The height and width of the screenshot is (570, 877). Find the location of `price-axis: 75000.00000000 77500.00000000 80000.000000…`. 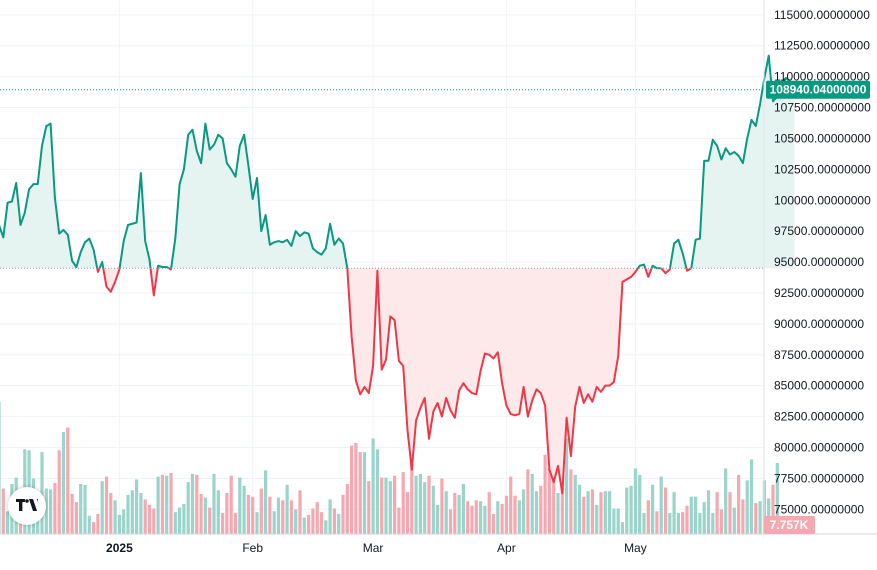

price-axis: 75000.00000000 77500.00000000 80000.000000… is located at coordinates (822, 262).